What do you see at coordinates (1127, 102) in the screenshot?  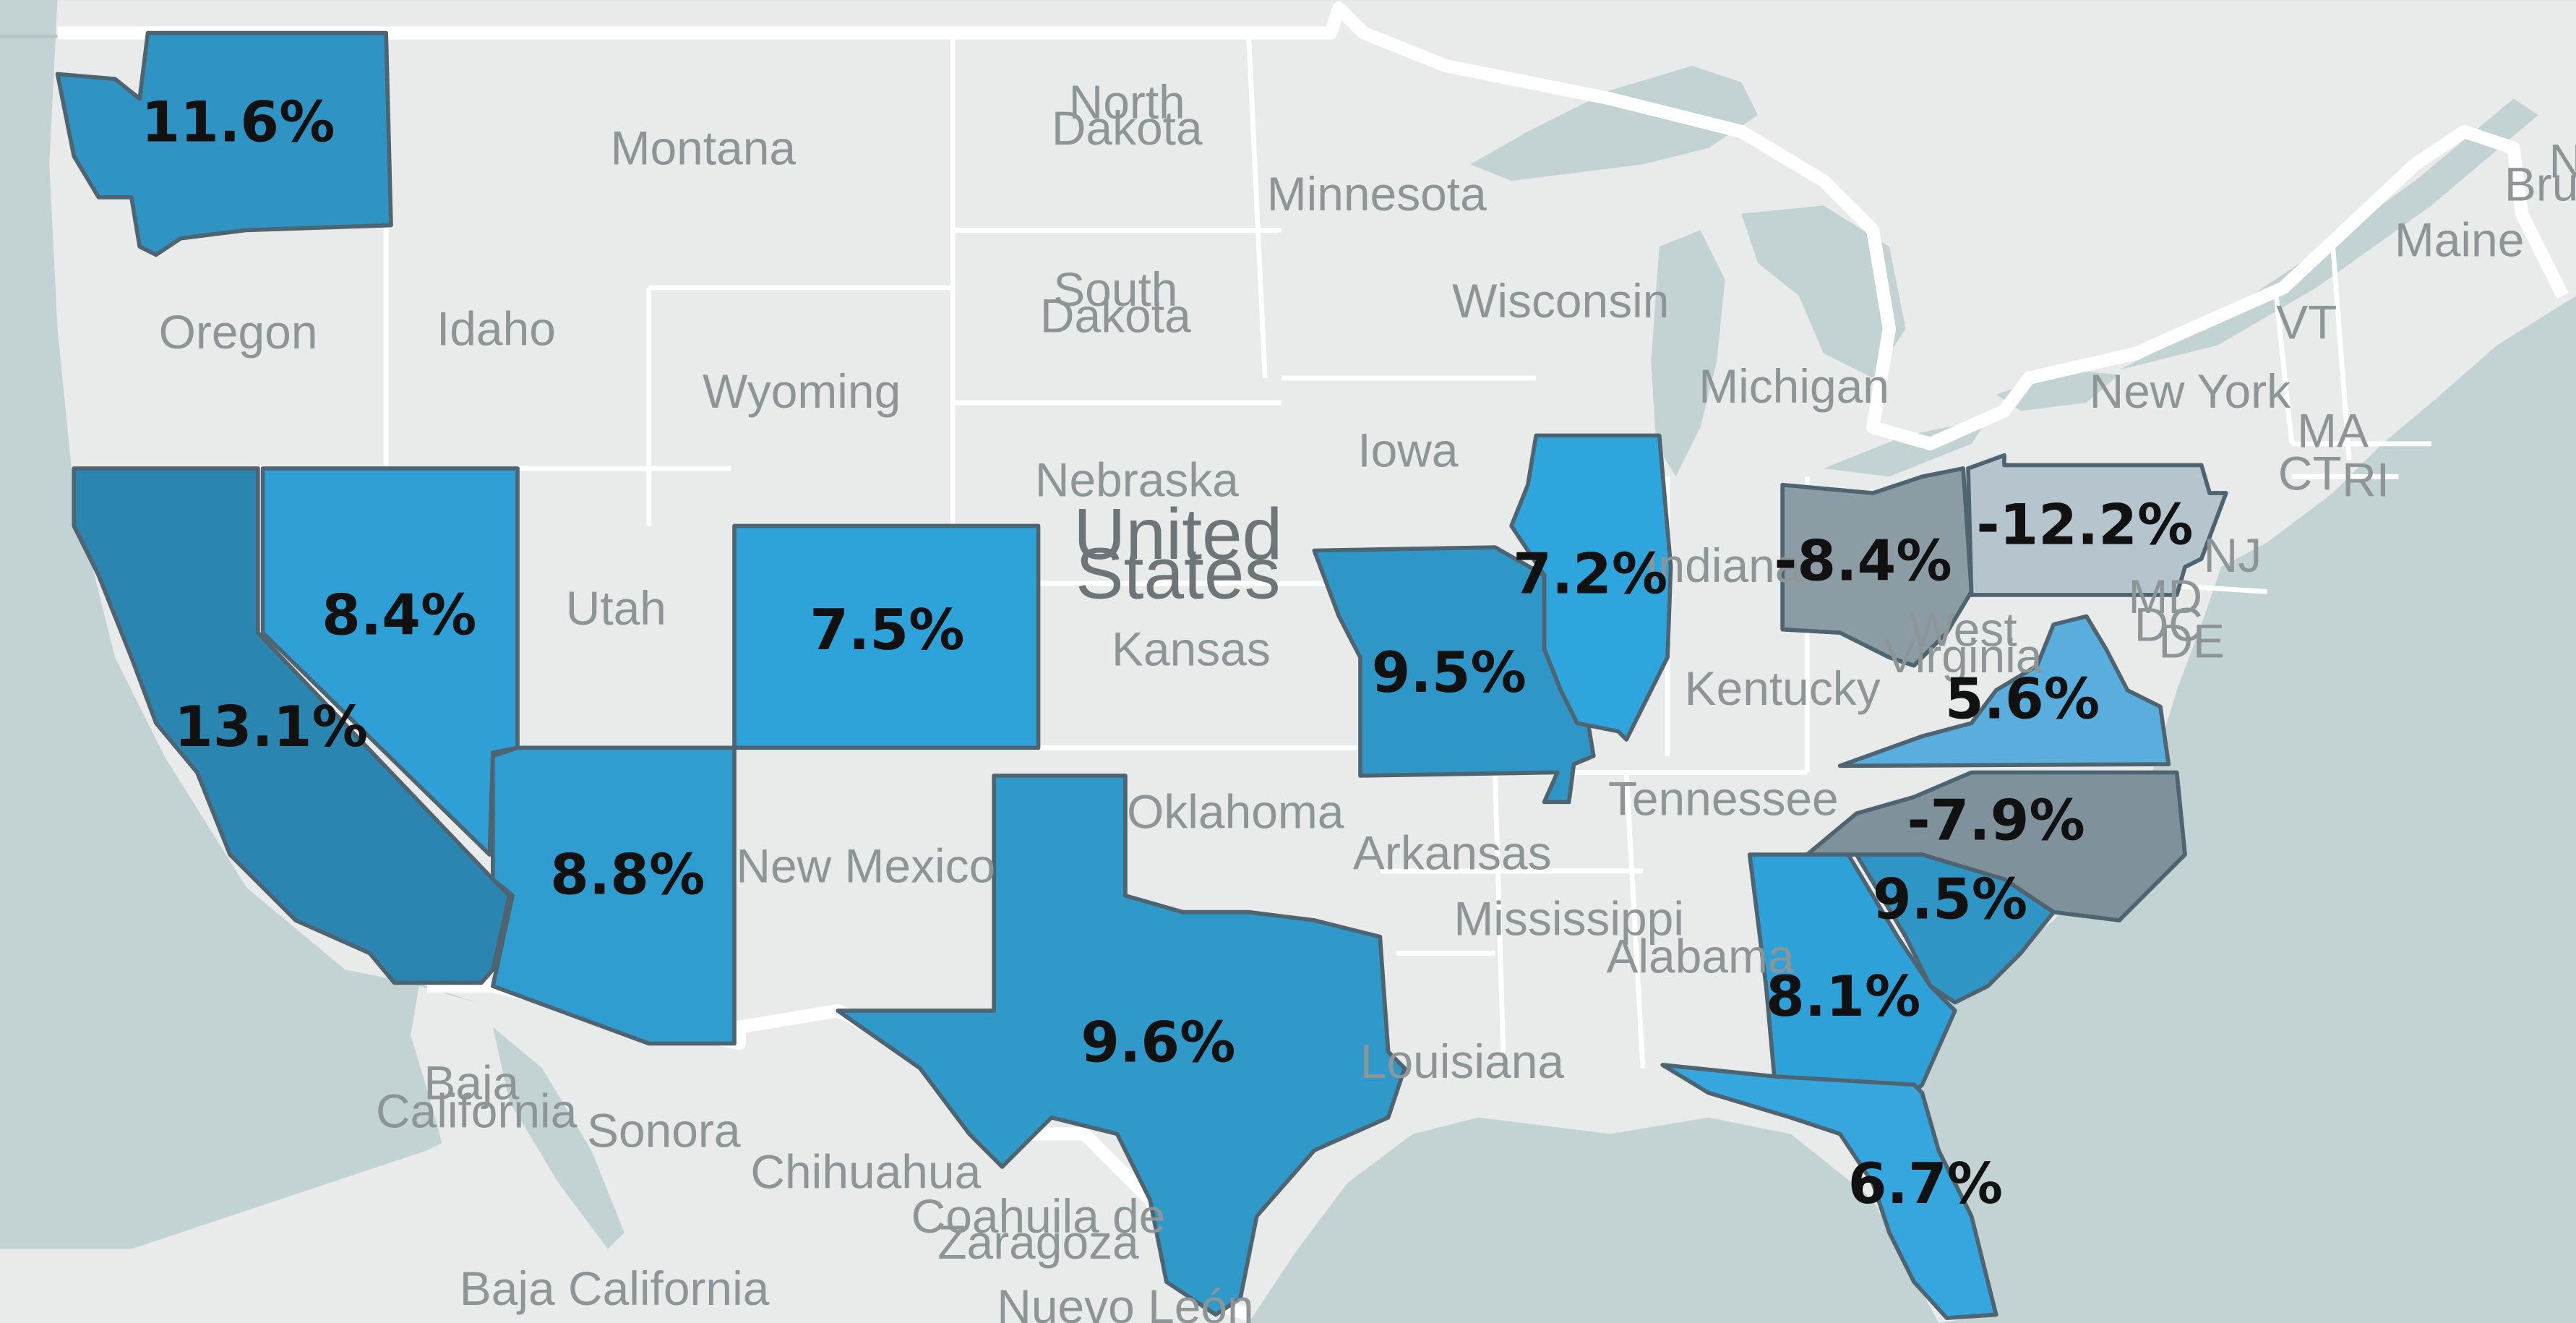 I see `label-north-dakota-1: North` at bounding box center [1127, 102].